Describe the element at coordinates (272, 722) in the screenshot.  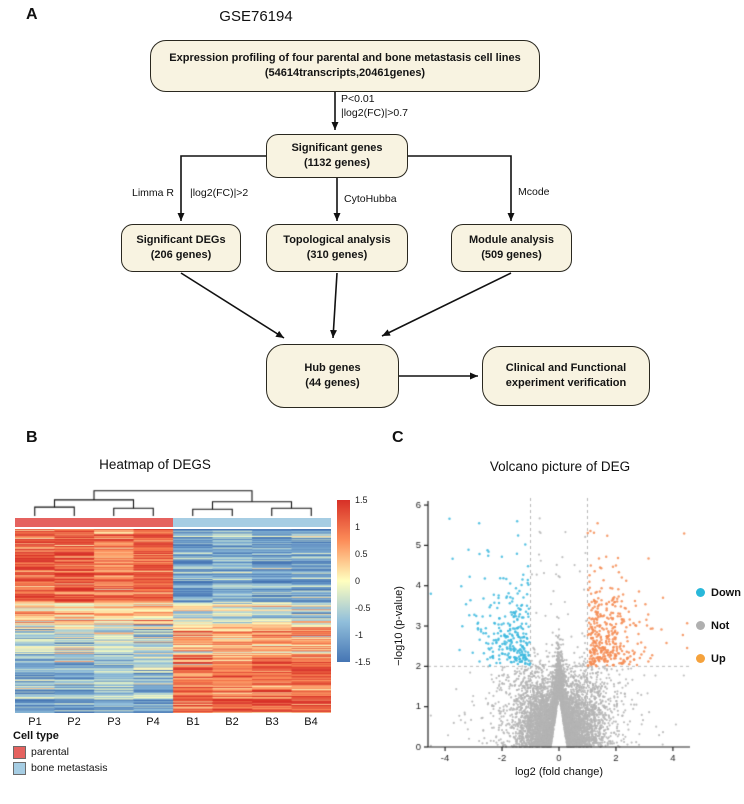
I see `heatmap-col-label: B3` at that location.